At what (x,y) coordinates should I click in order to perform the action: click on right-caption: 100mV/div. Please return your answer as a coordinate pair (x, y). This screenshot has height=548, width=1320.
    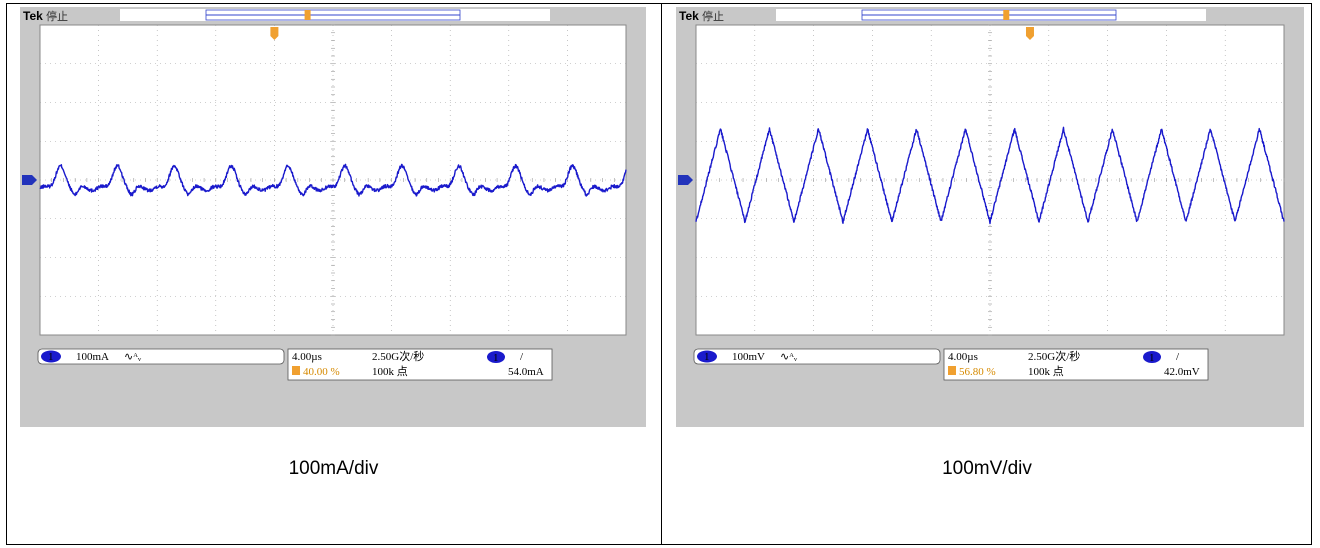
    Looking at the image, I should click on (987, 468).